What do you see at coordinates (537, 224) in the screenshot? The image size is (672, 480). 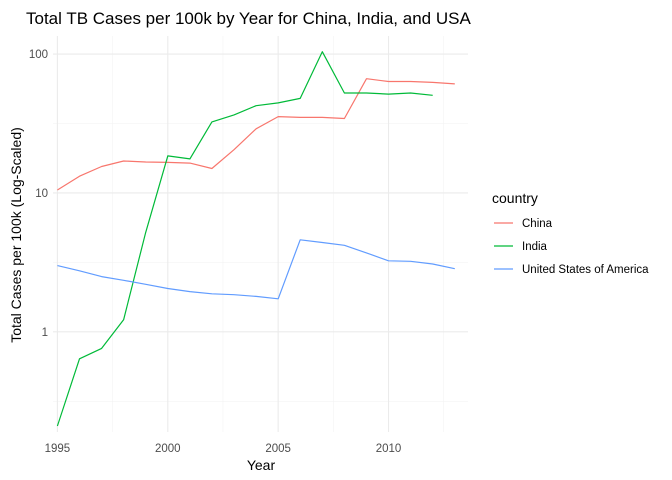 I see `legend-label-china: China` at bounding box center [537, 224].